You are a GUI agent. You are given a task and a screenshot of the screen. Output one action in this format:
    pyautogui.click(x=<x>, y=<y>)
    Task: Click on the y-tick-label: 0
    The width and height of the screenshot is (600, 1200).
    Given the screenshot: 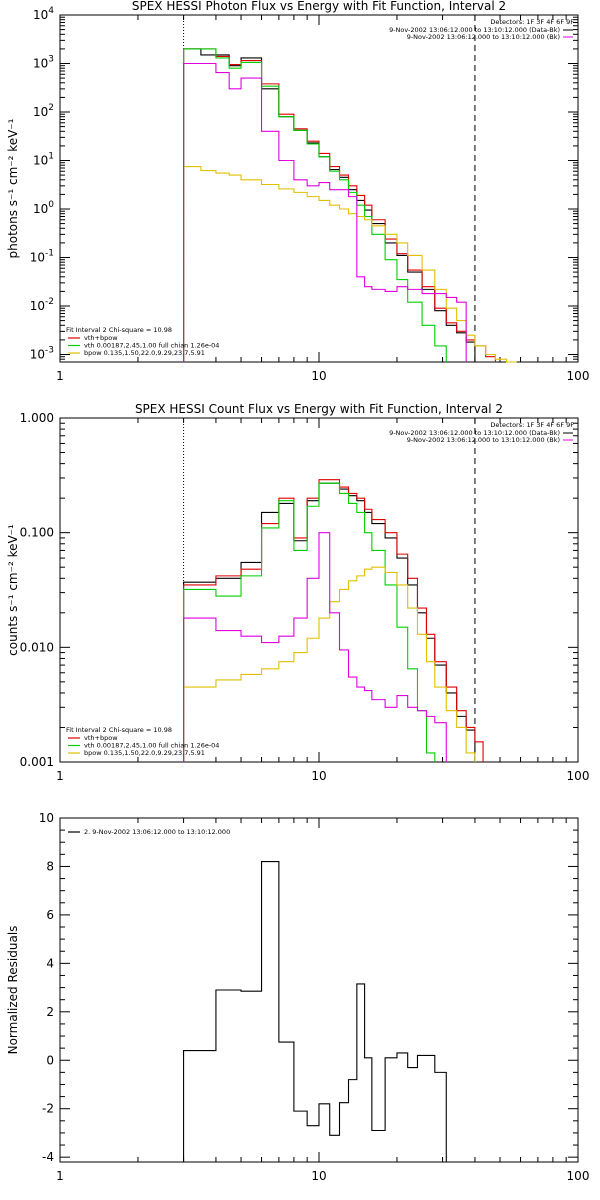 What is the action you would take?
    pyautogui.click(x=50, y=1060)
    